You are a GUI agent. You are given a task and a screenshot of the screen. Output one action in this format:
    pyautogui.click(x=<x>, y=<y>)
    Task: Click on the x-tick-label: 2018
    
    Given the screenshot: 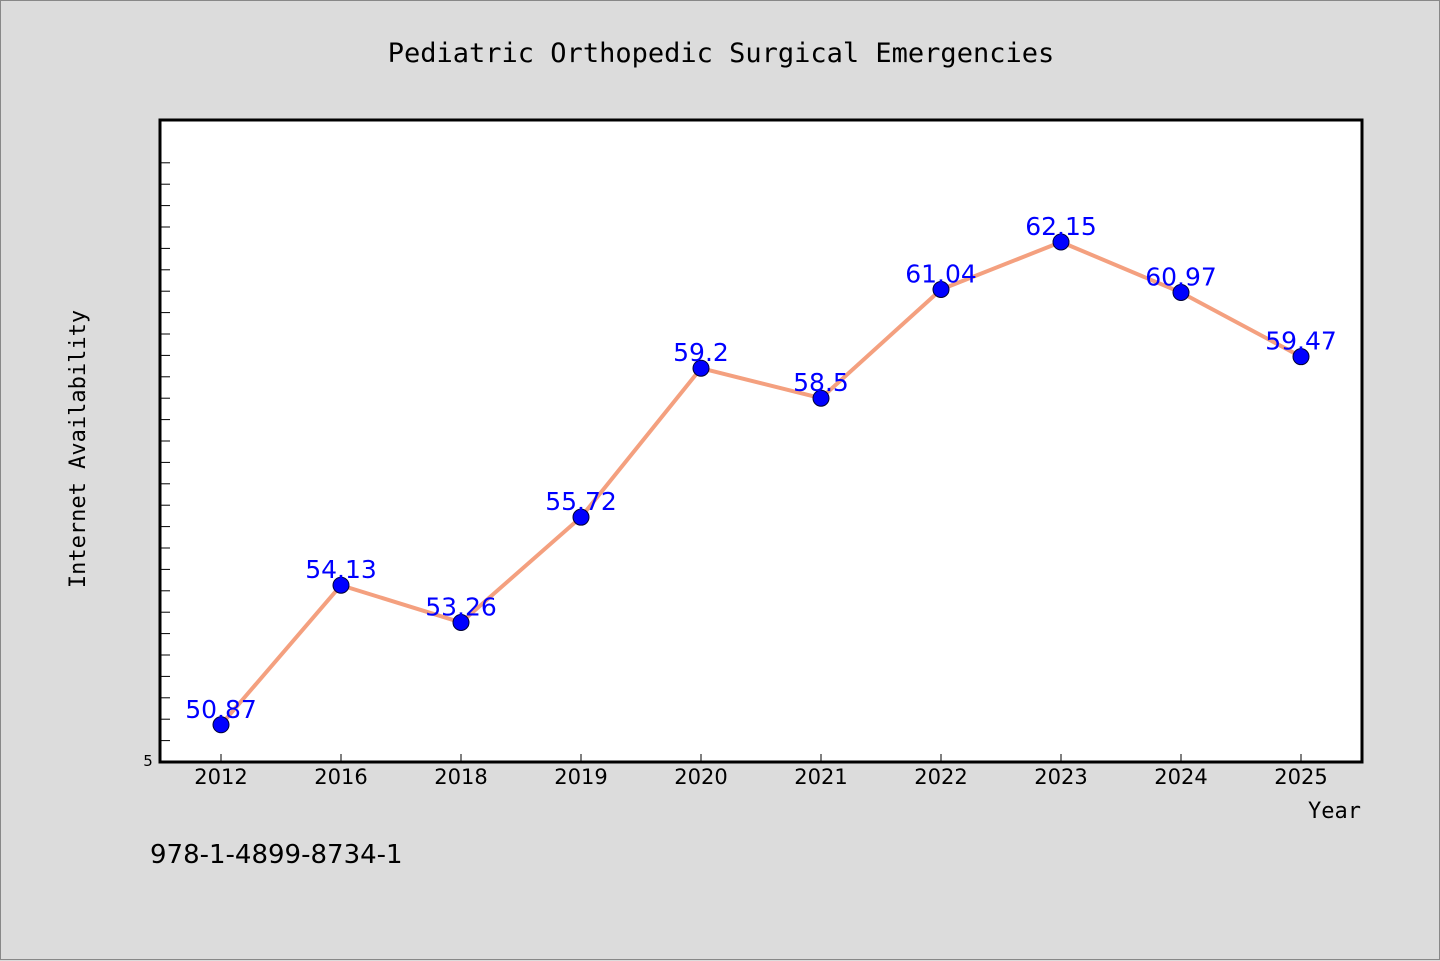 What is the action you would take?
    pyautogui.click(x=460, y=777)
    